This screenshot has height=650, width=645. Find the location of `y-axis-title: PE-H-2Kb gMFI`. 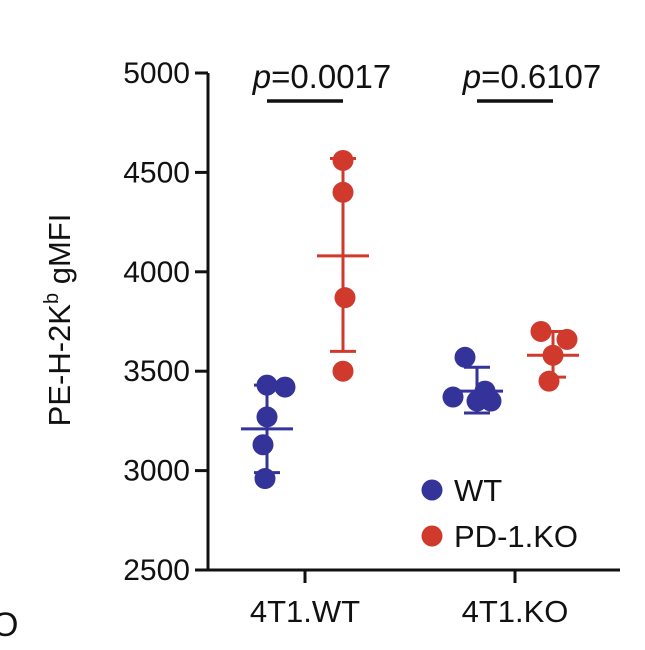

y-axis-title: PE-H-2Kb gMFI is located at coordinates (59, 320).